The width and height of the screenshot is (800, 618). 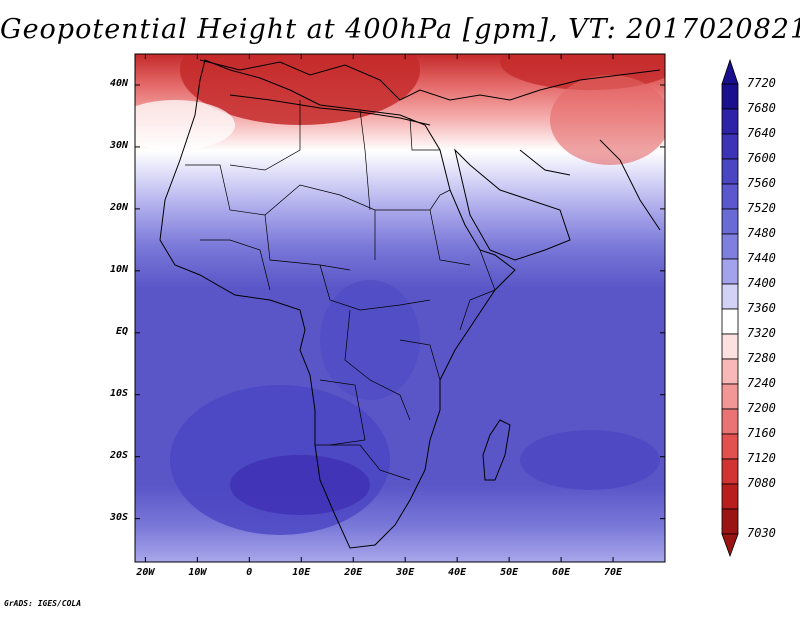 What do you see at coordinates (761, 408) in the screenshot?
I see `colorbar-level-label: 7200` at bounding box center [761, 408].